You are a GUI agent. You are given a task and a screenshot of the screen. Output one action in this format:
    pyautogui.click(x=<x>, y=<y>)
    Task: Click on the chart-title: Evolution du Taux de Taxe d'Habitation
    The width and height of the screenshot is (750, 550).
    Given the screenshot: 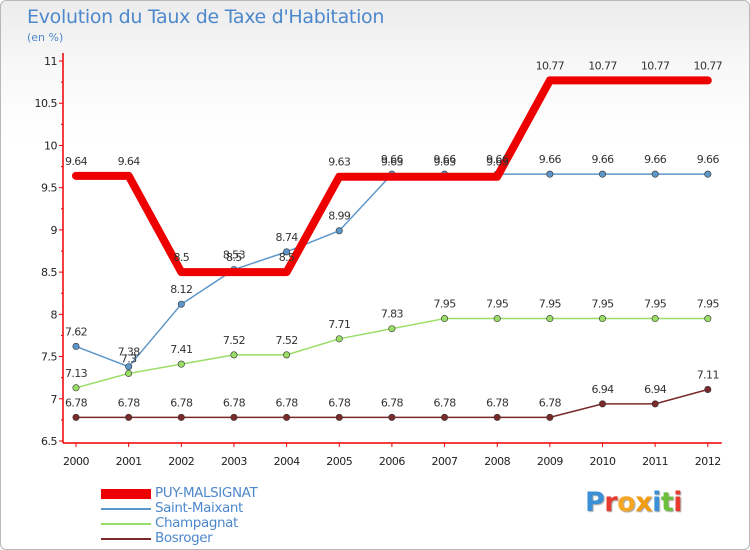 What is the action you would take?
    pyautogui.click(x=206, y=17)
    